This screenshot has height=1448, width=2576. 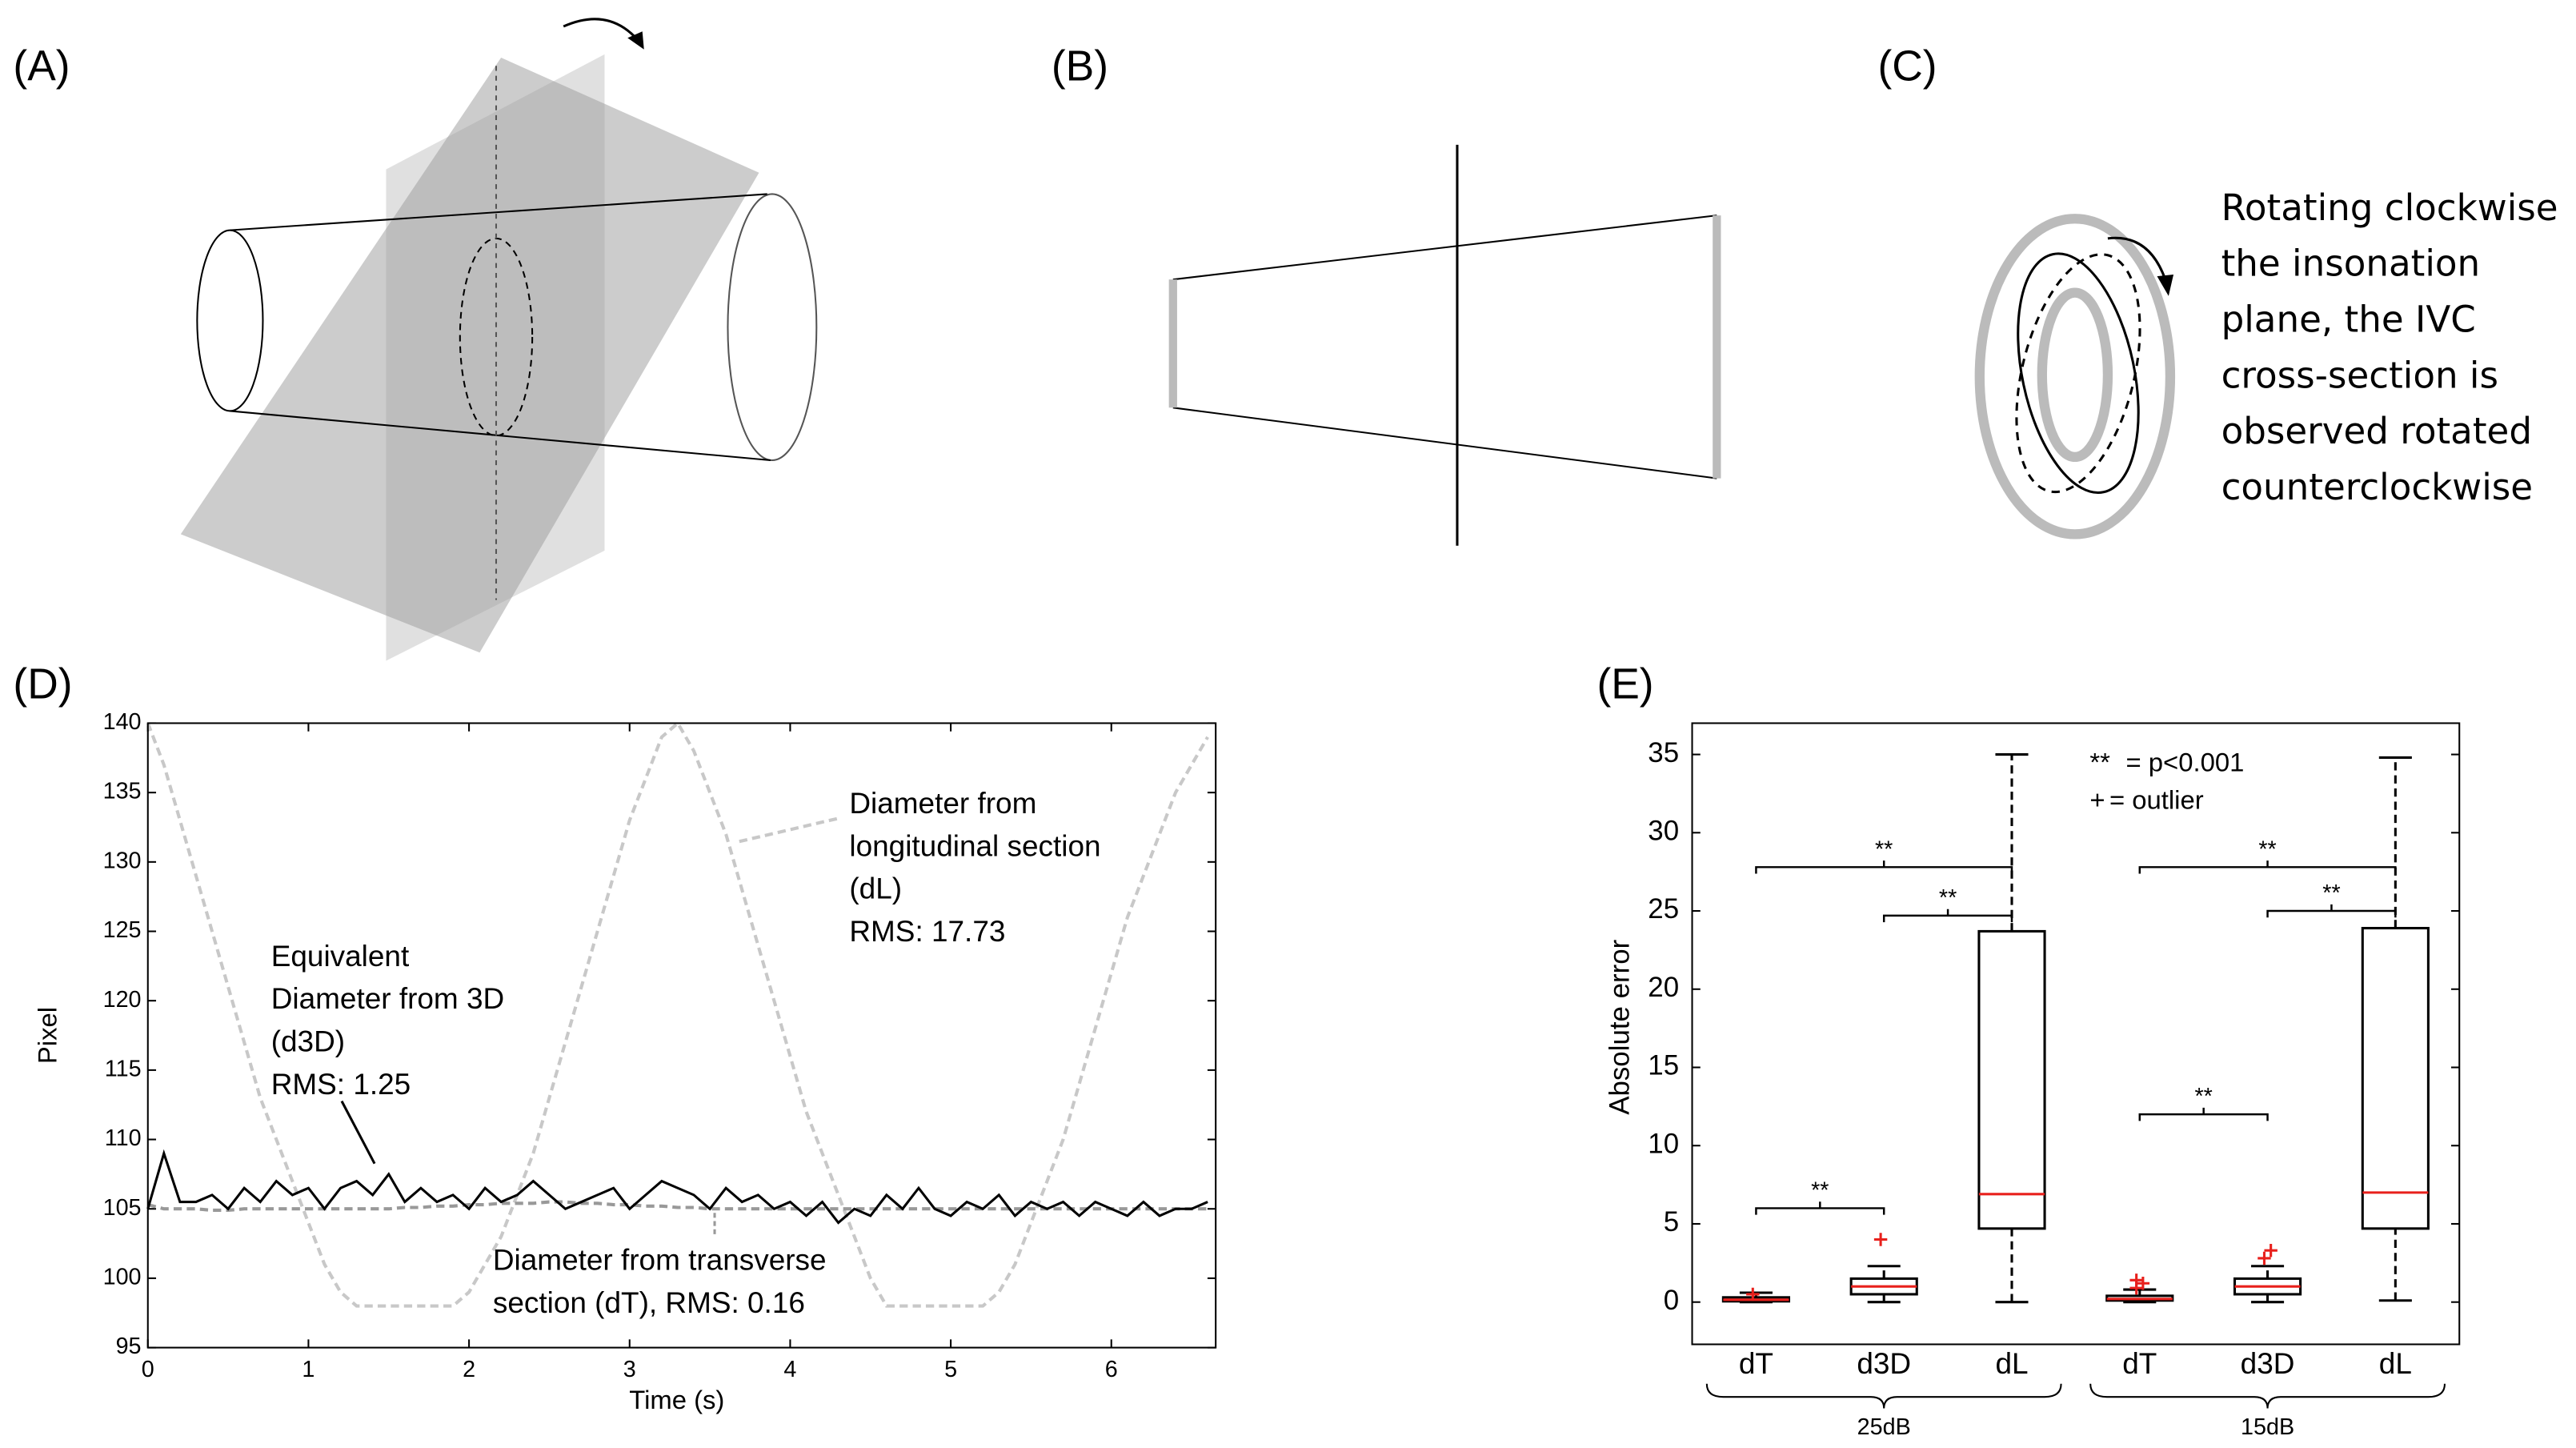 What do you see at coordinates (2099, 762) in the screenshot?
I see `legend-symbol: **` at bounding box center [2099, 762].